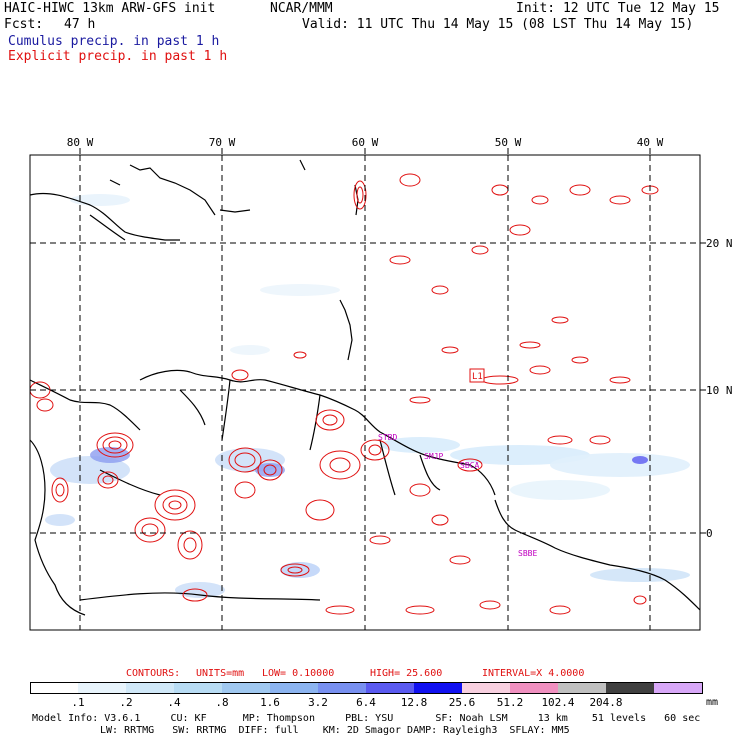 The image size is (740, 740). I want to click on lat-label-0: 0, so click(709, 533).